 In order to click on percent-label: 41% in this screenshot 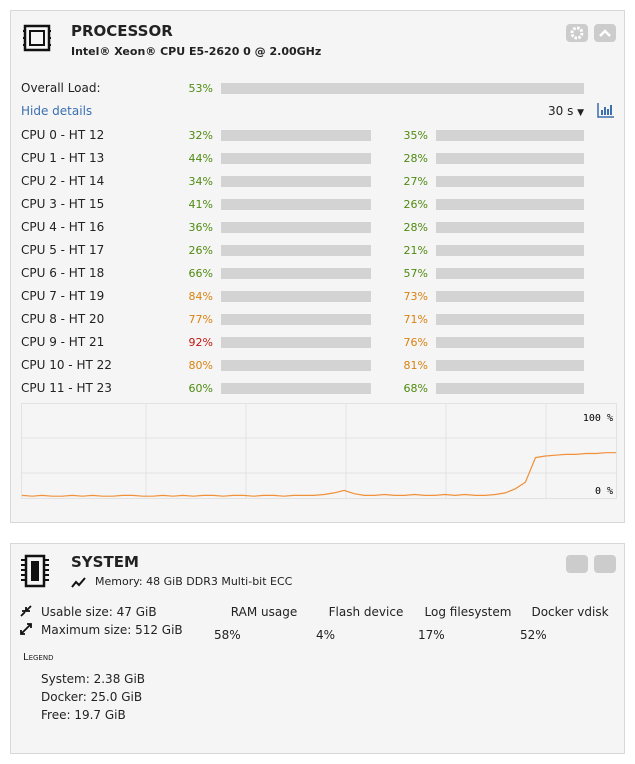, I will do `click(200, 204)`.